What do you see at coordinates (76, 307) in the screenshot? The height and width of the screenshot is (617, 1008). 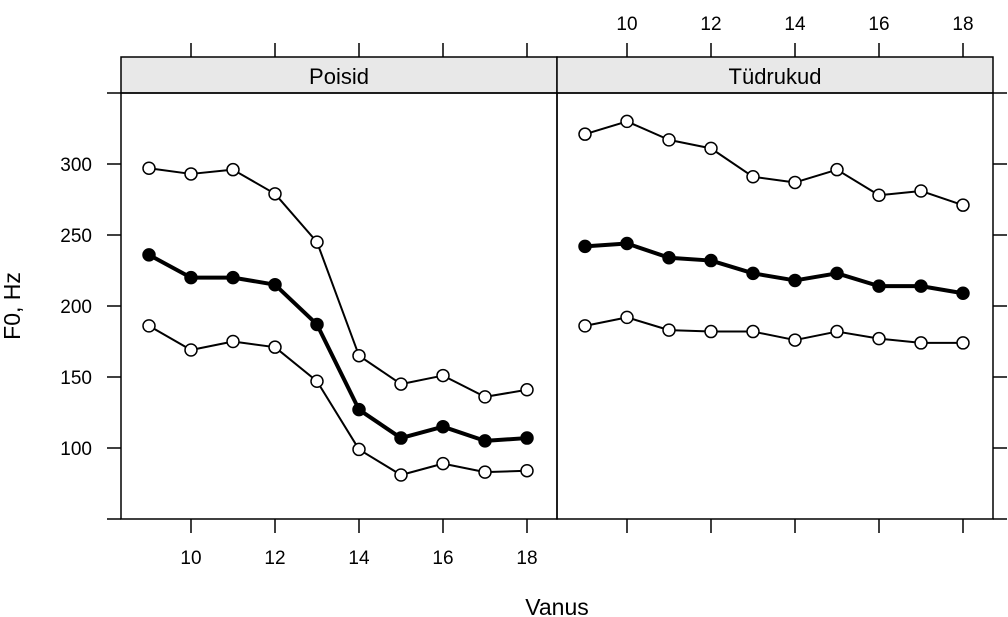 I see `y-tick-label: 200` at bounding box center [76, 307].